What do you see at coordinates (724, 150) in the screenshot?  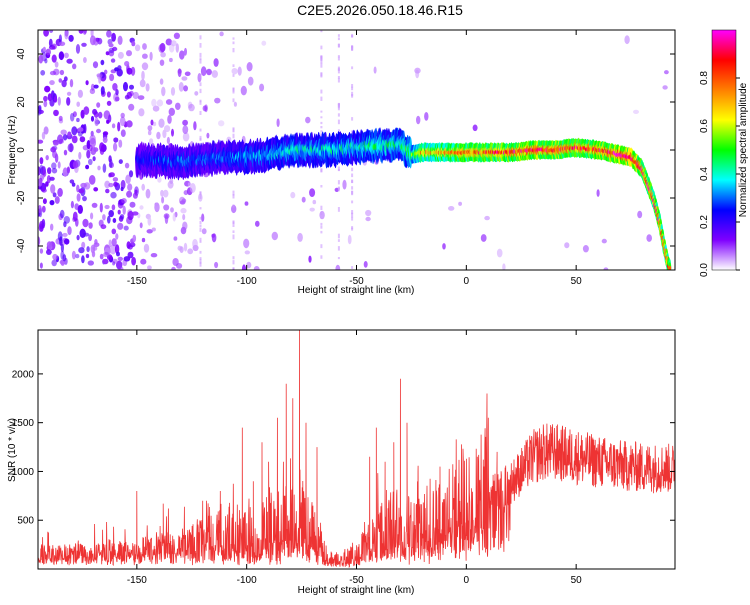 I see `colorbar-gradient` at bounding box center [724, 150].